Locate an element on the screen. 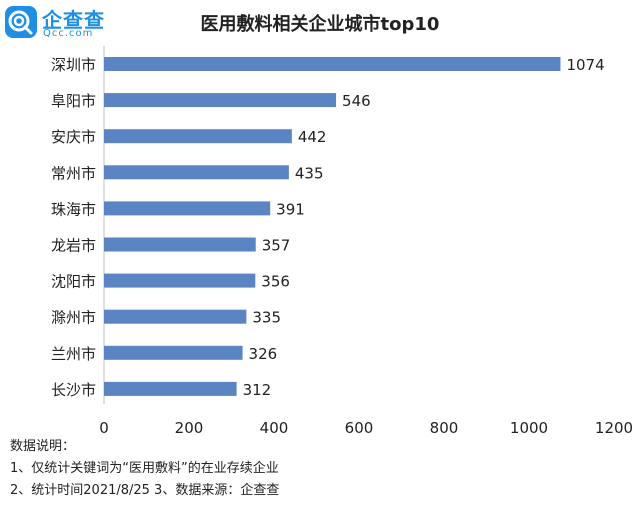 The height and width of the screenshot is (507, 640). notes-line-2: 2、统计时间2021/8/25 3、数据来源：企查查 is located at coordinates (145, 490).